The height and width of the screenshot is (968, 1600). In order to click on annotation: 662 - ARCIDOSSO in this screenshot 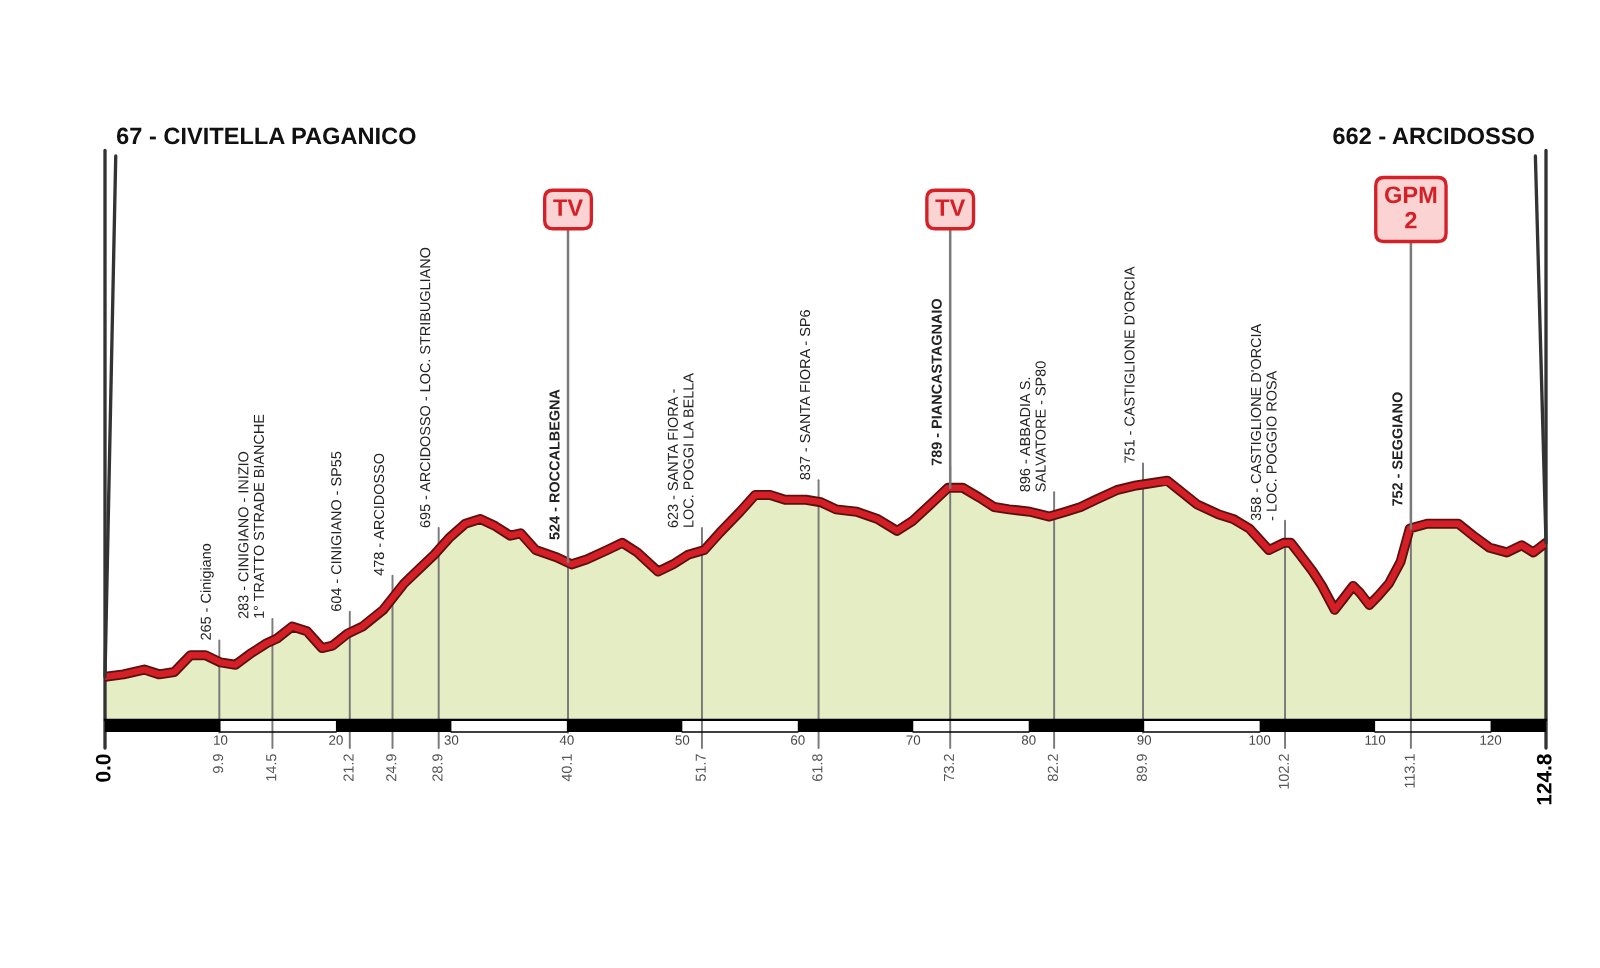, I will do `click(1433, 136)`.